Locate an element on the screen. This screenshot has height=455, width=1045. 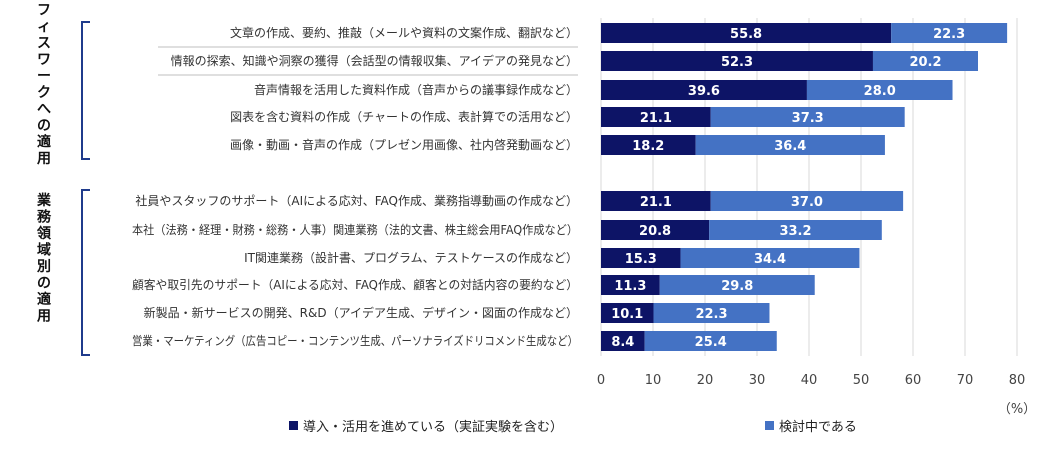
data-label: 20.2 is located at coordinates (925, 62).